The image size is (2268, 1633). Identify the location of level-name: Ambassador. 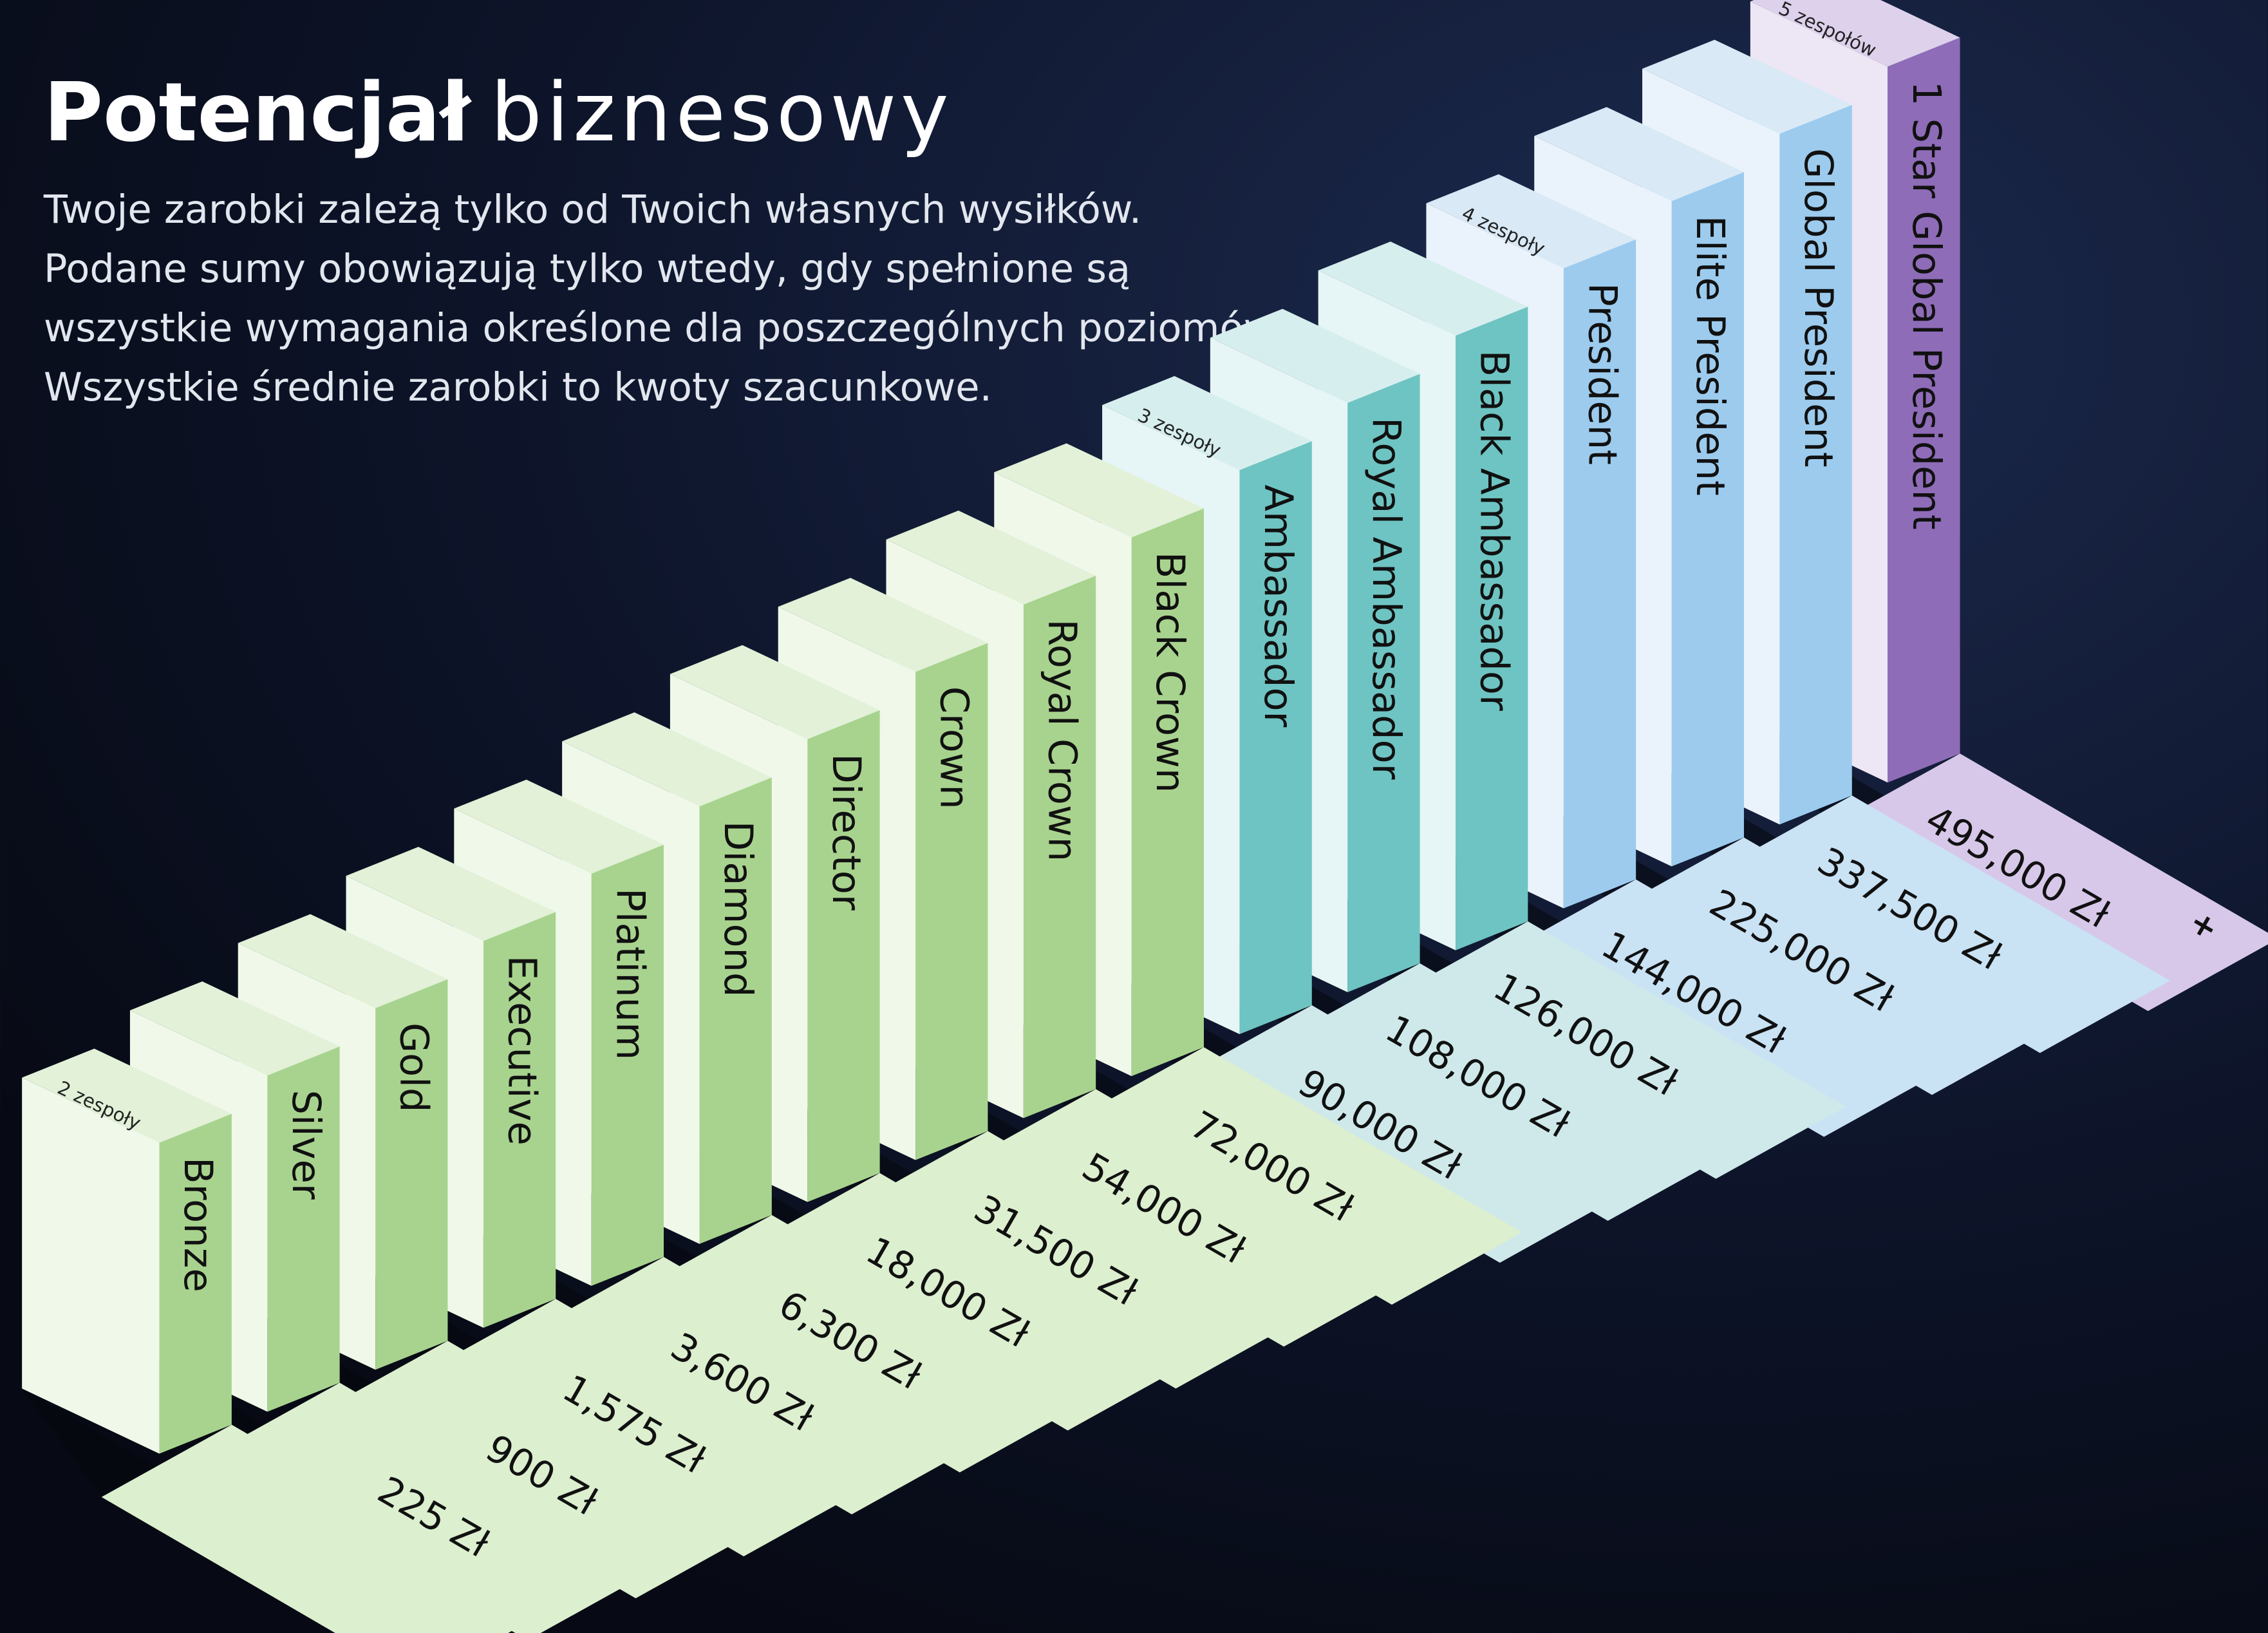
(1277, 605).